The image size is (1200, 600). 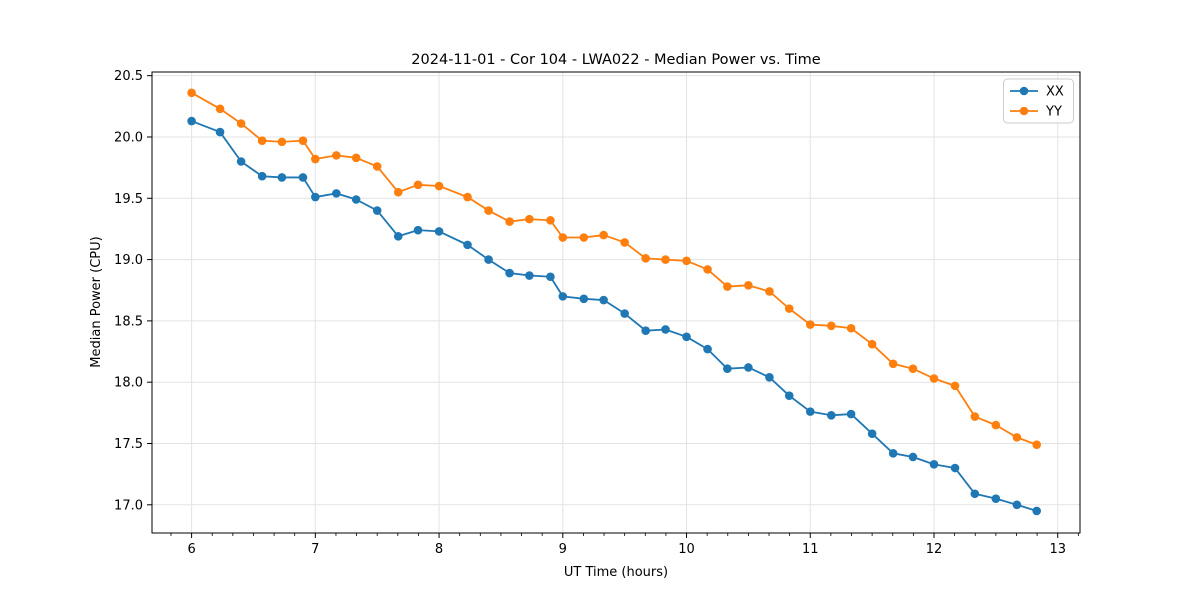 I want to click on x-tick-label: 7, so click(x=315, y=549).